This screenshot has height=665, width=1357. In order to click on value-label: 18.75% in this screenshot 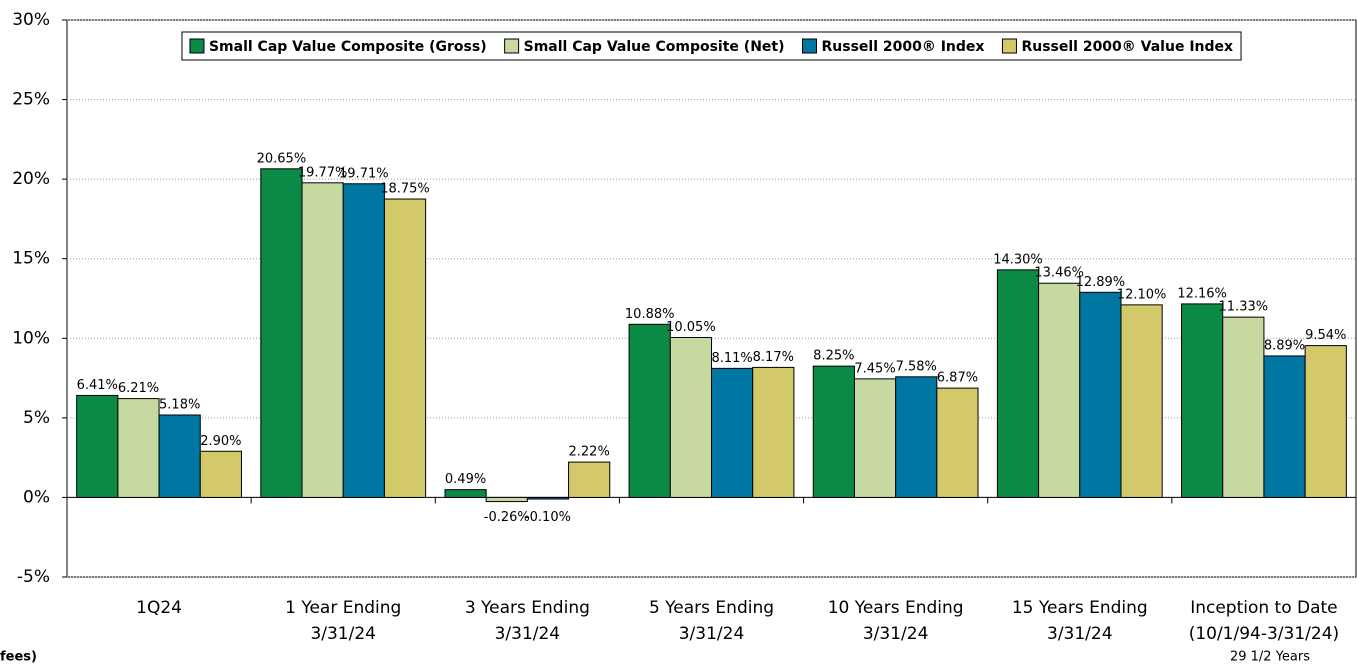, I will do `click(405, 189)`.